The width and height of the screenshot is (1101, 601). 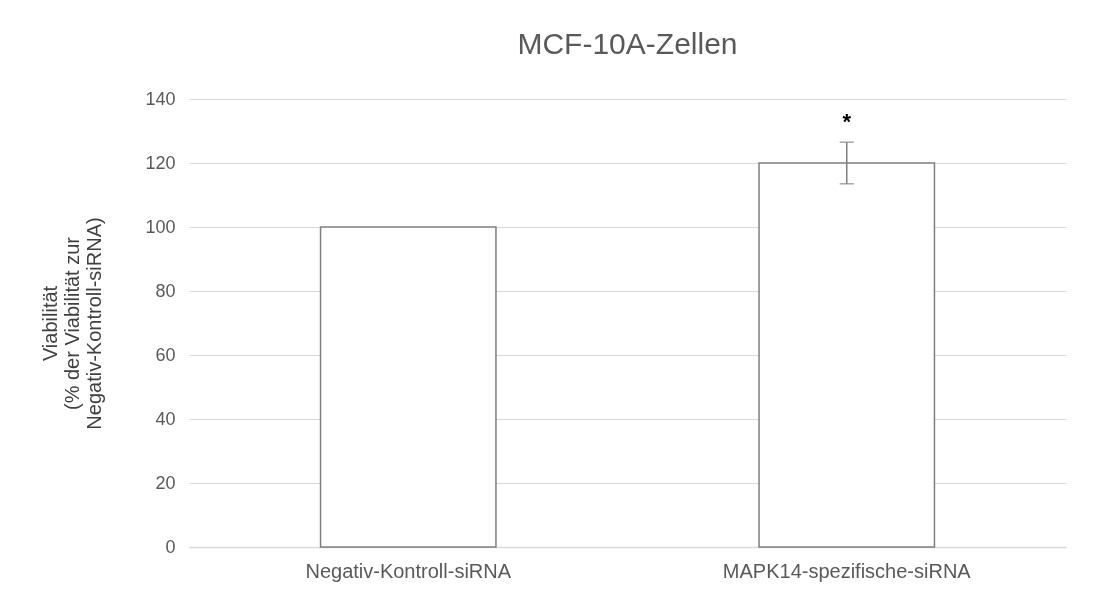 I want to click on x-tick-label: Negativ-Kontroll-siRNA, so click(x=408, y=570).